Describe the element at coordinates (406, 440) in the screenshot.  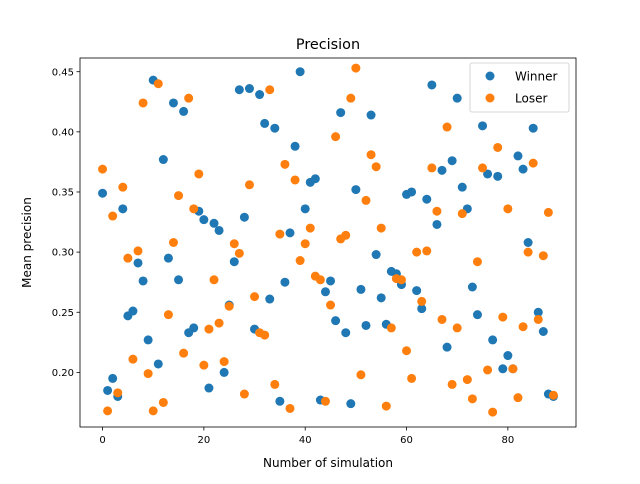
I see `x-tick-label-3: 60` at that location.